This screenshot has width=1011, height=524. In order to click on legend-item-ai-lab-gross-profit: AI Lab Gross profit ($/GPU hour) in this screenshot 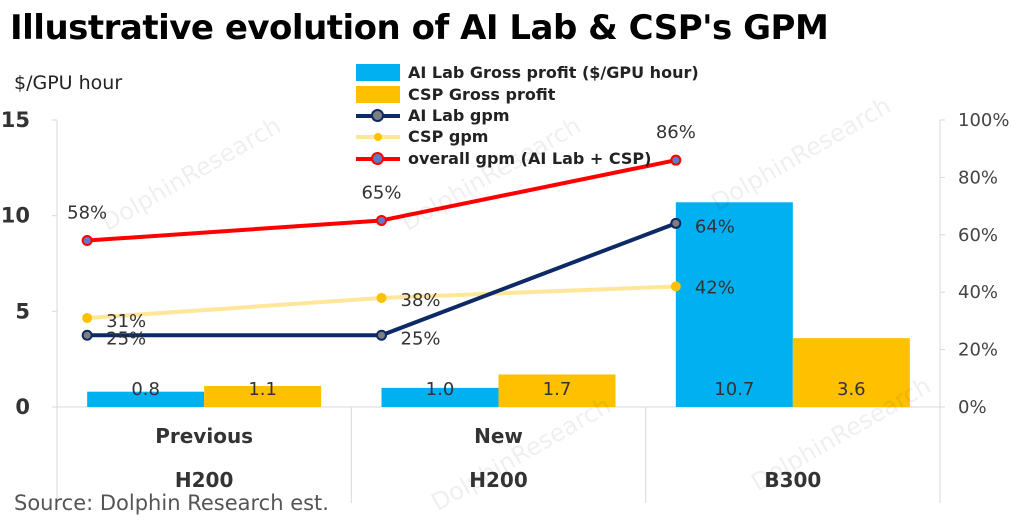, I will do `click(527, 72)`.